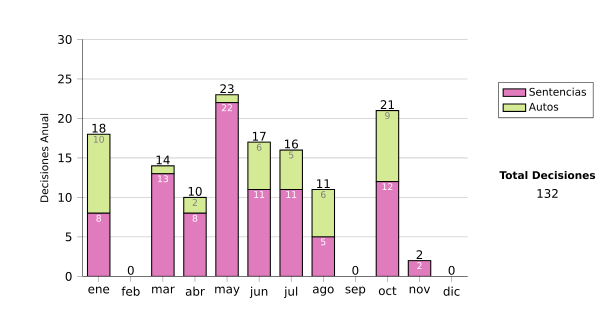 The height and width of the screenshot is (336, 600). Describe the element at coordinates (163, 179) in the screenshot. I see `data-label: 13` at that location.